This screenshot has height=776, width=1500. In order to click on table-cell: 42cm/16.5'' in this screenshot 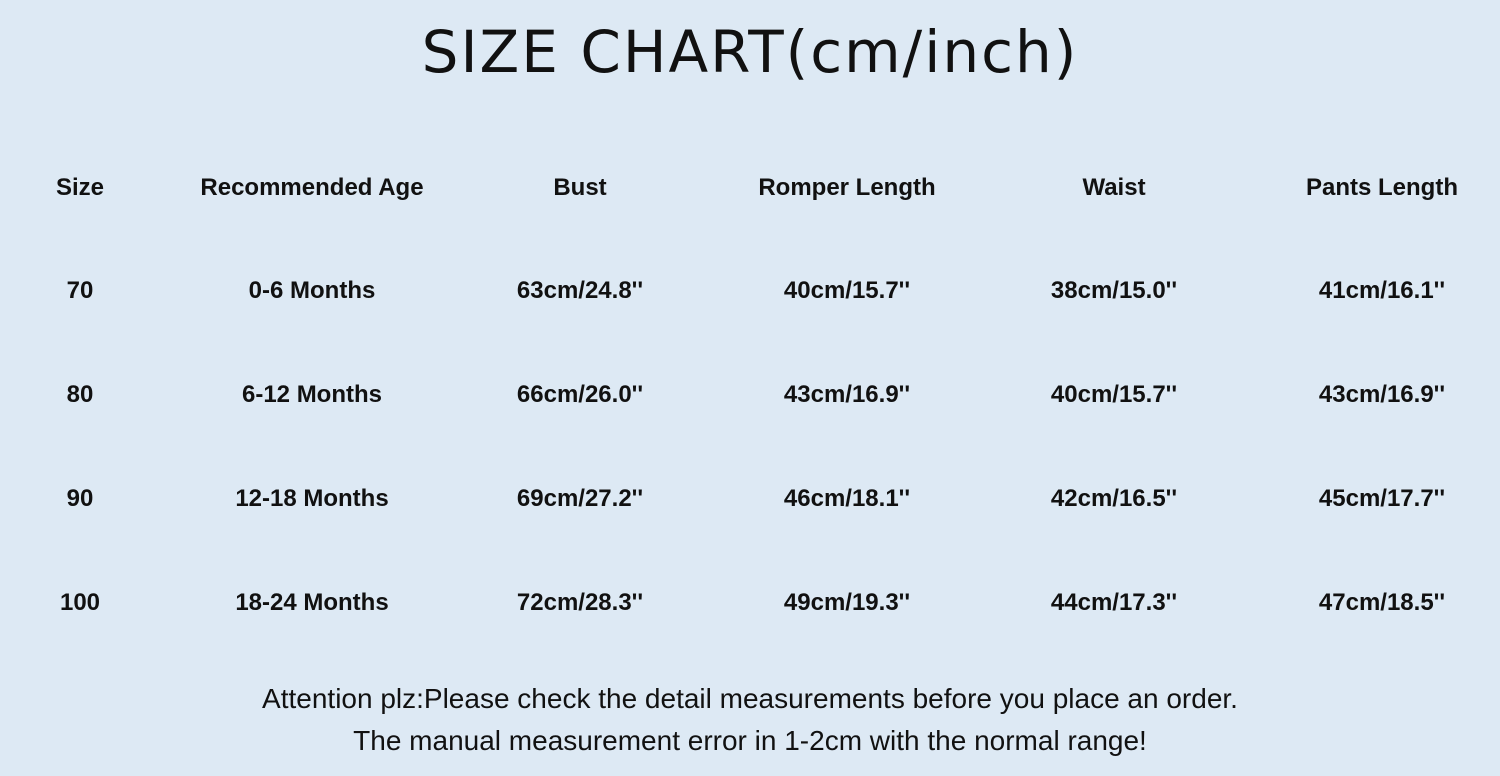, I will do `click(1114, 498)`.